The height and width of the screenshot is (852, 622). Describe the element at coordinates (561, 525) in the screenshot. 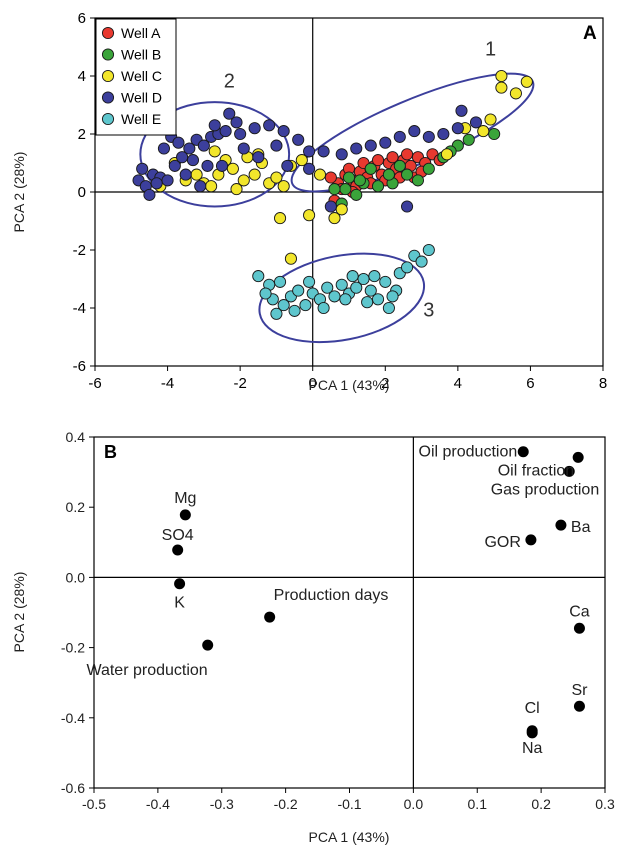

I see `loading-point-ba` at that location.